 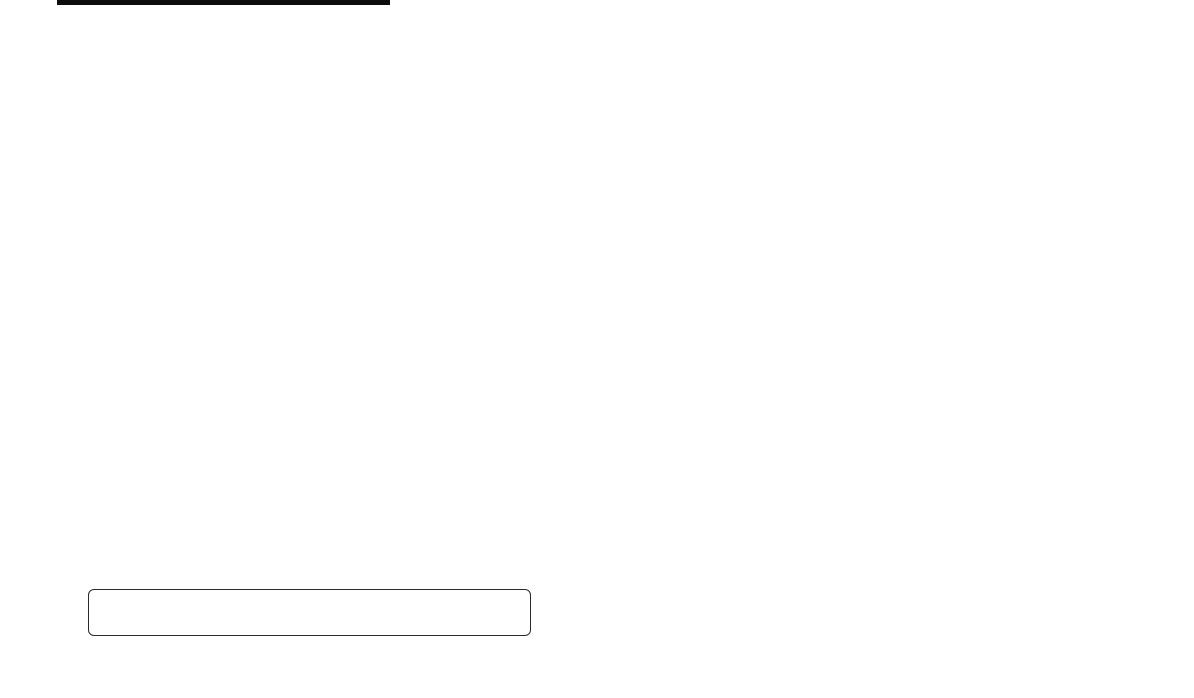 What do you see at coordinates (102, 603) in the screenshot?
I see `legend-swatch-treasury` at bounding box center [102, 603].